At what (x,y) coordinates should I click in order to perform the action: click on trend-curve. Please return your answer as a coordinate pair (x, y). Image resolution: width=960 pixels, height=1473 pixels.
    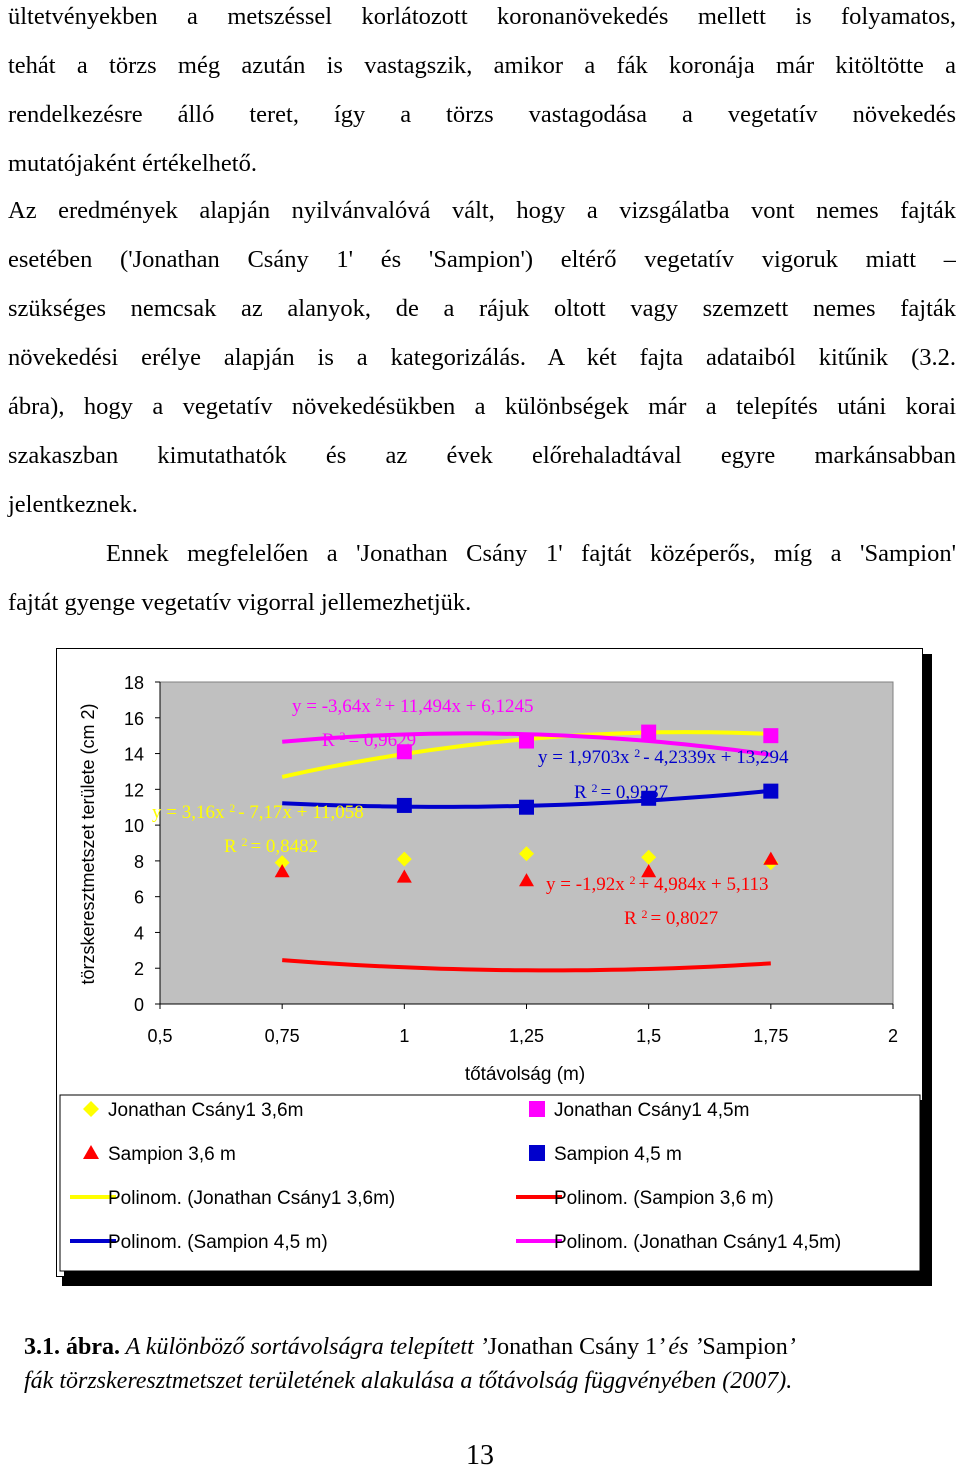
    Looking at the image, I should click on (526, 965).